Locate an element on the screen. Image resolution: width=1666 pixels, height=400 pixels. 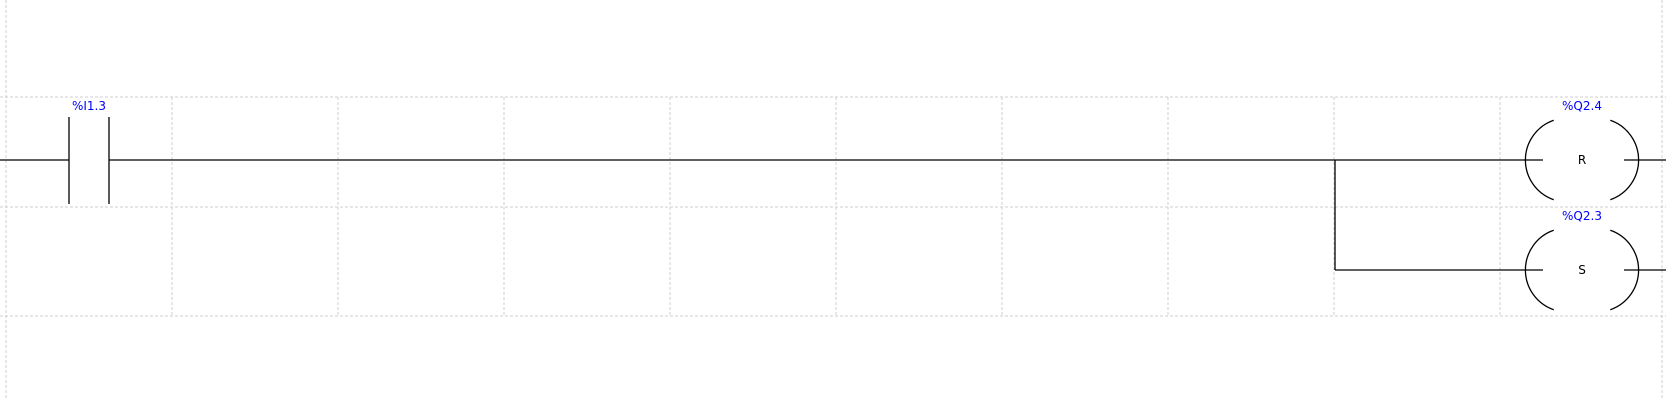
reset-coil-q2-4: %Q2.4 R is located at coordinates (1595, 150).